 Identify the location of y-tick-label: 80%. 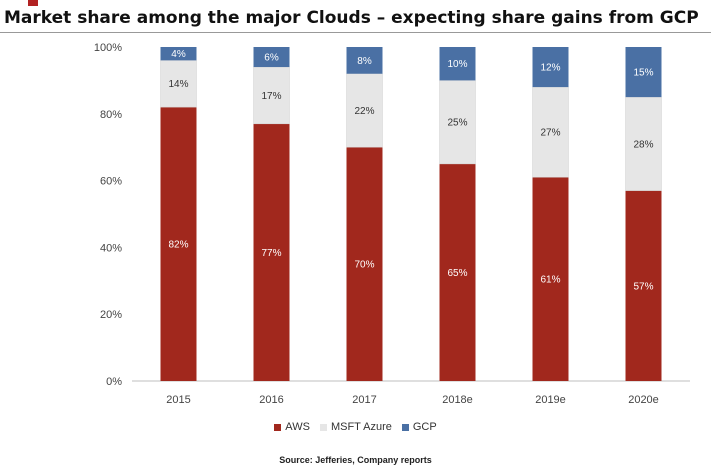
(111, 115).